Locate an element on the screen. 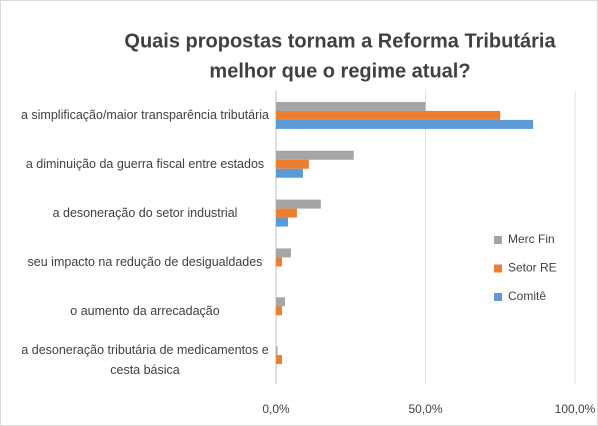 Image resolution: width=598 pixels, height=426 pixels. y-tick-label: o aumento da arrecadação is located at coordinates (145, 310).